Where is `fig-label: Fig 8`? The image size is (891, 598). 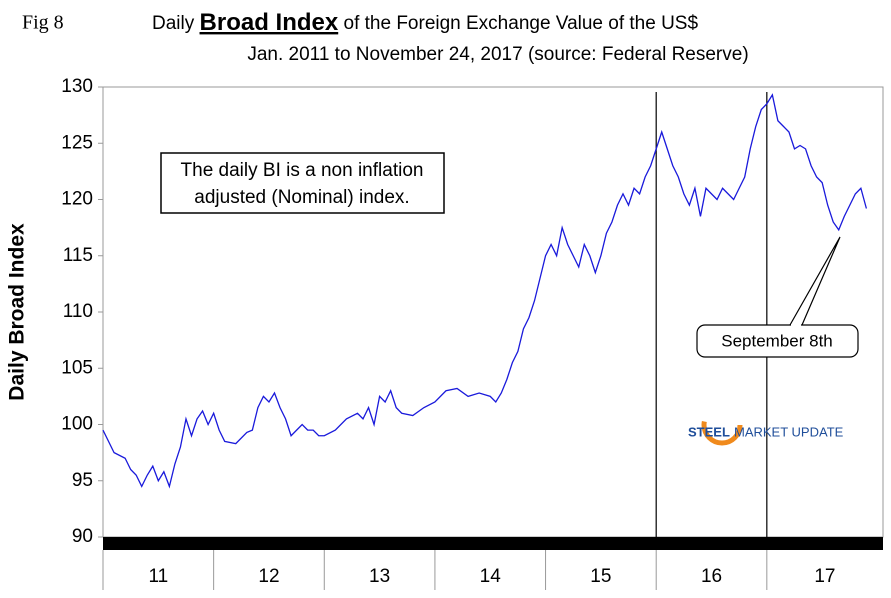
fig-label: Fig 8 is located at coordinates (43, 23).